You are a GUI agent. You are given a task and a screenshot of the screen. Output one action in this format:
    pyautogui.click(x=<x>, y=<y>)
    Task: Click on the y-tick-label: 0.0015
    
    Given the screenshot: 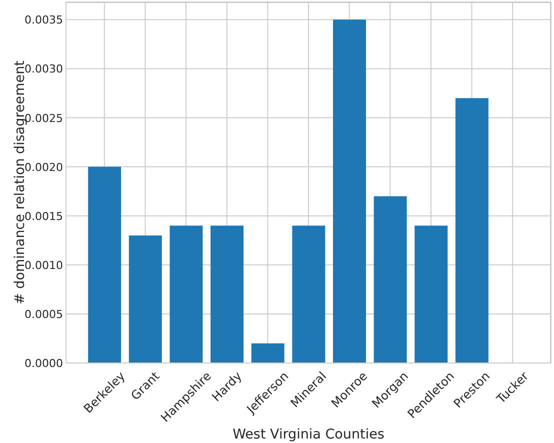 What is the action you would take?
    pyautogui.click(x=43, y=215)
    